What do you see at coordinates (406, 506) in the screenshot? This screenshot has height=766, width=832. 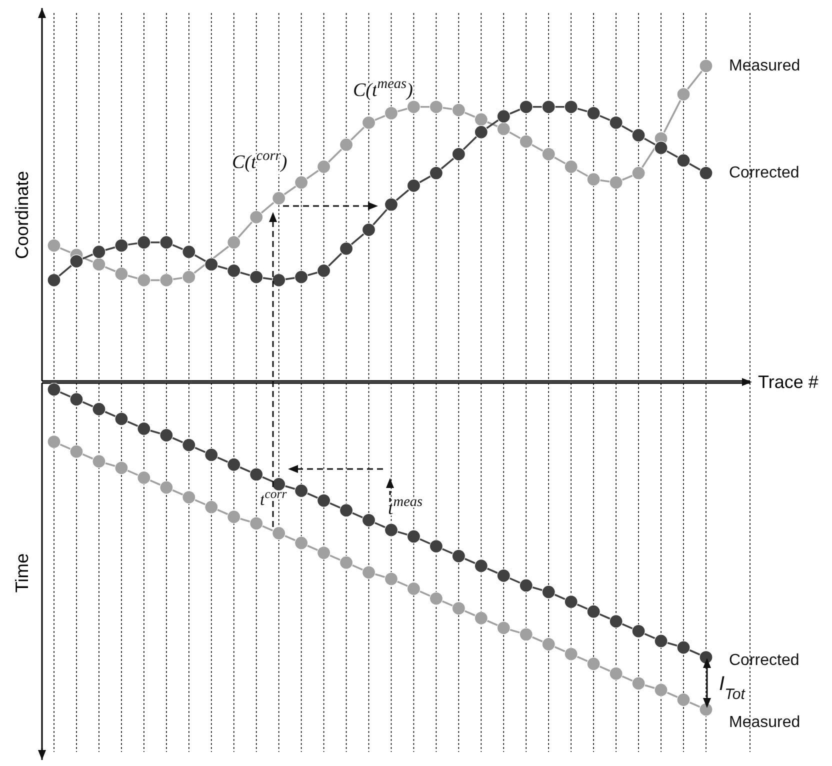 I see `annotation: t$^{meas}$` at bounding box center [406, 506].